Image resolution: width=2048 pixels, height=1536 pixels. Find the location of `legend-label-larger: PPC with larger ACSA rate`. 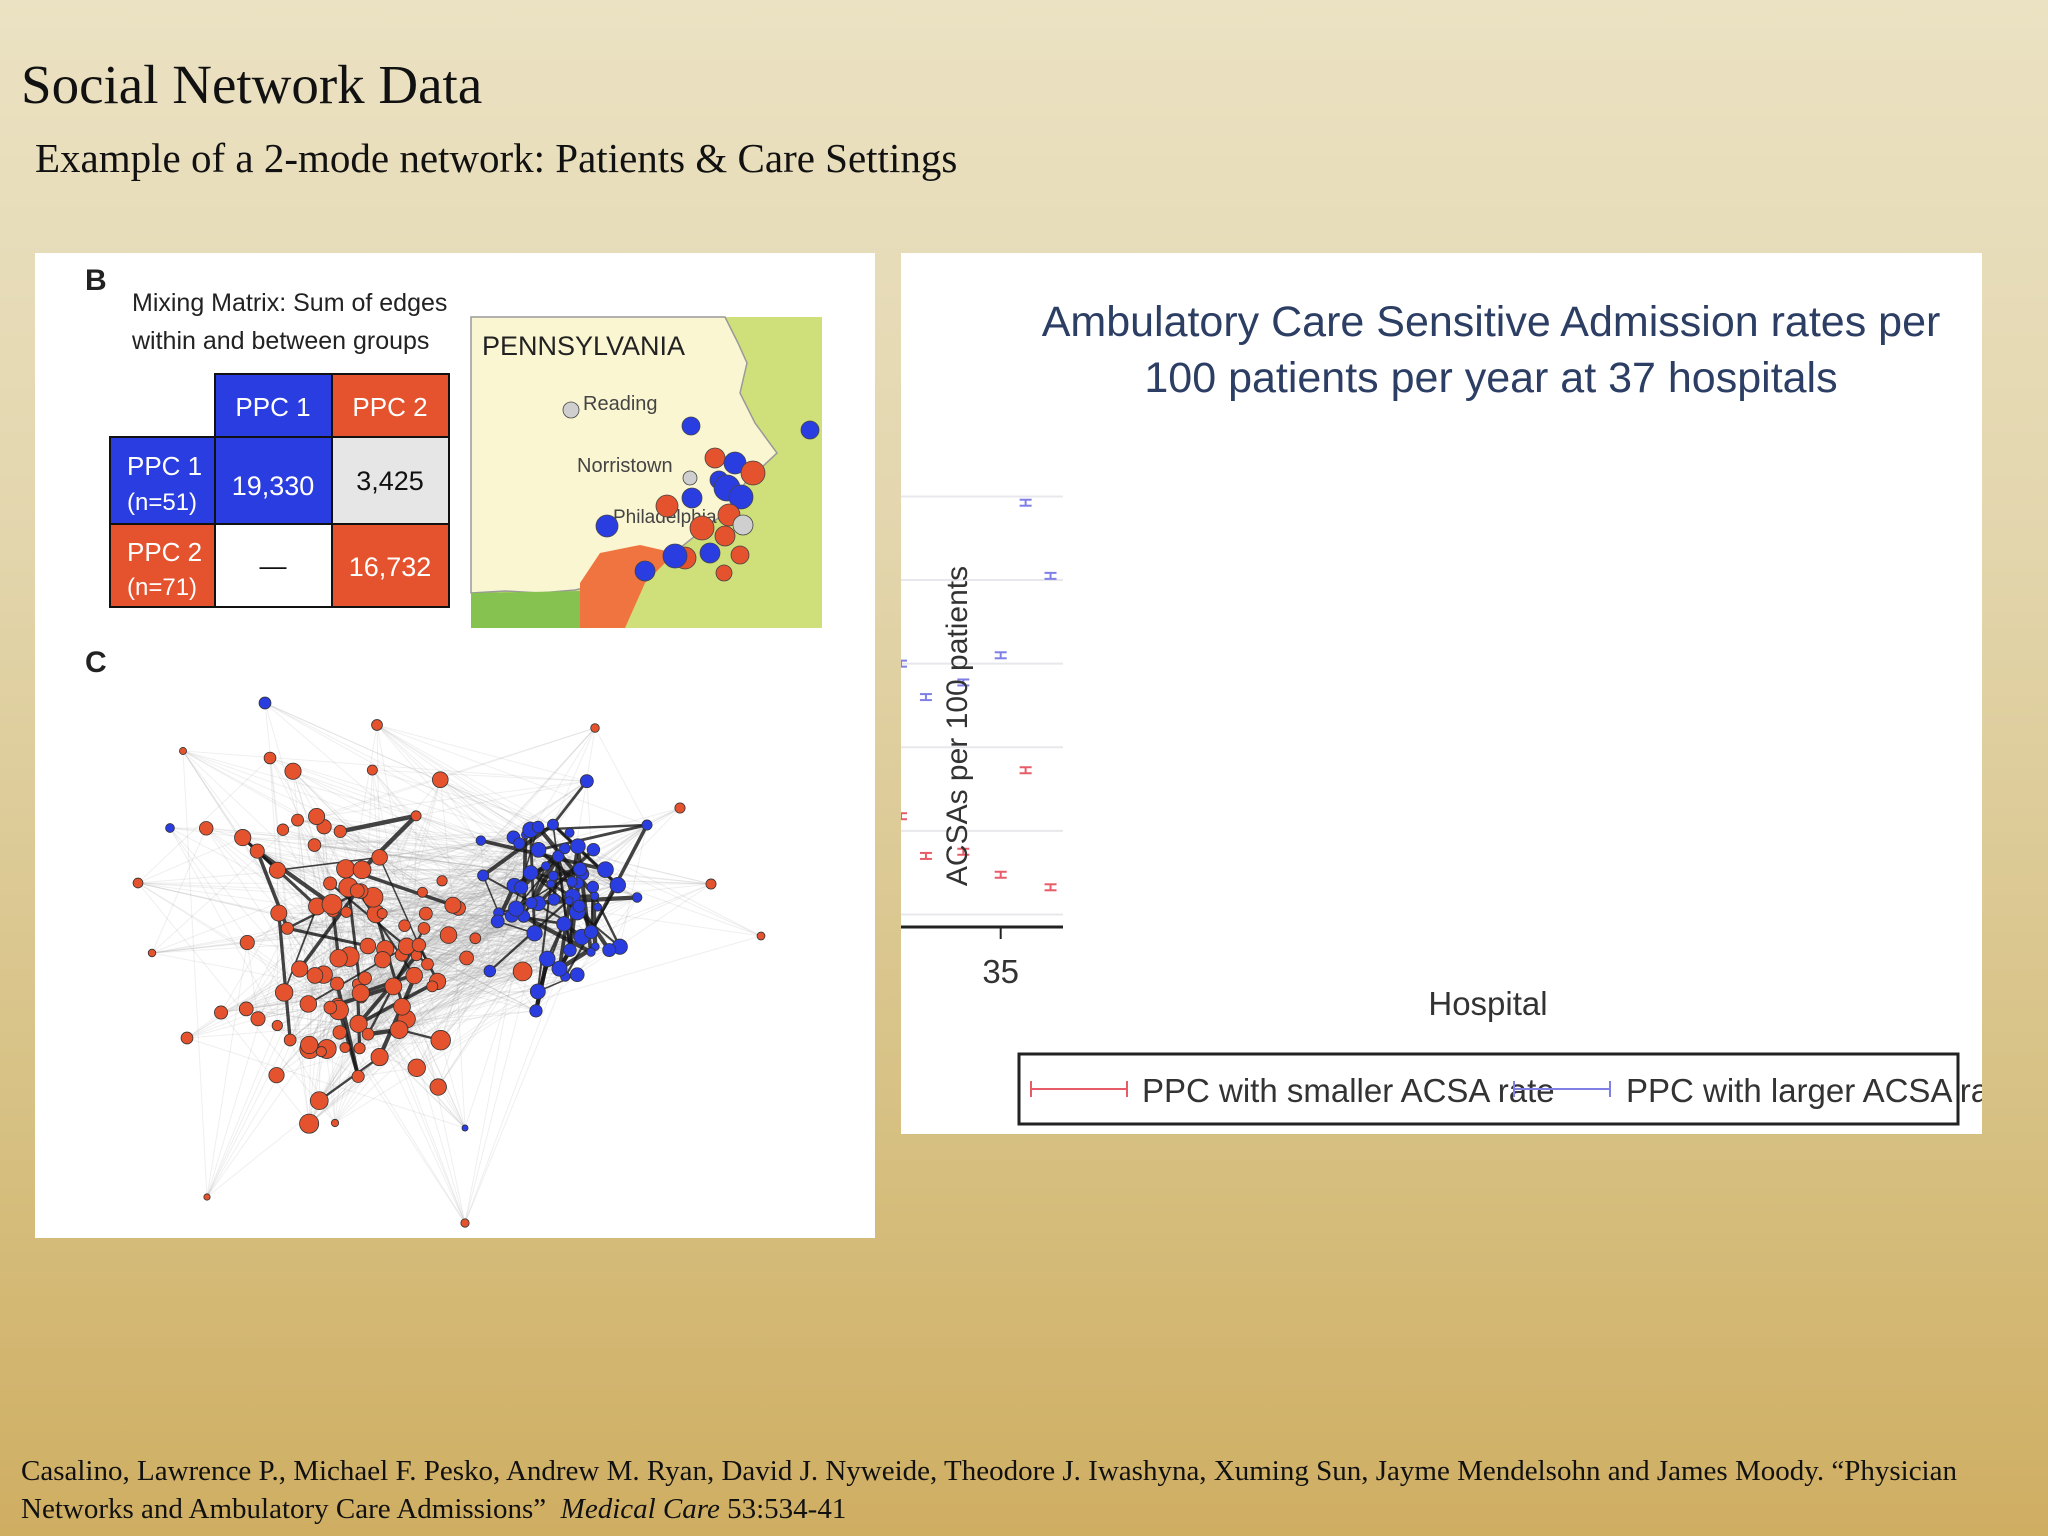

legend-label-larger: PPC with larger ACSA rate is located at coordinates (1804, 1090).